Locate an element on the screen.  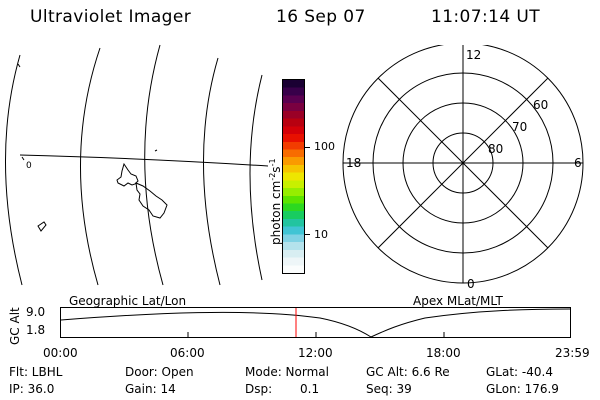
mode-readout: Mode: Normal is located at coordinates (287, 372).